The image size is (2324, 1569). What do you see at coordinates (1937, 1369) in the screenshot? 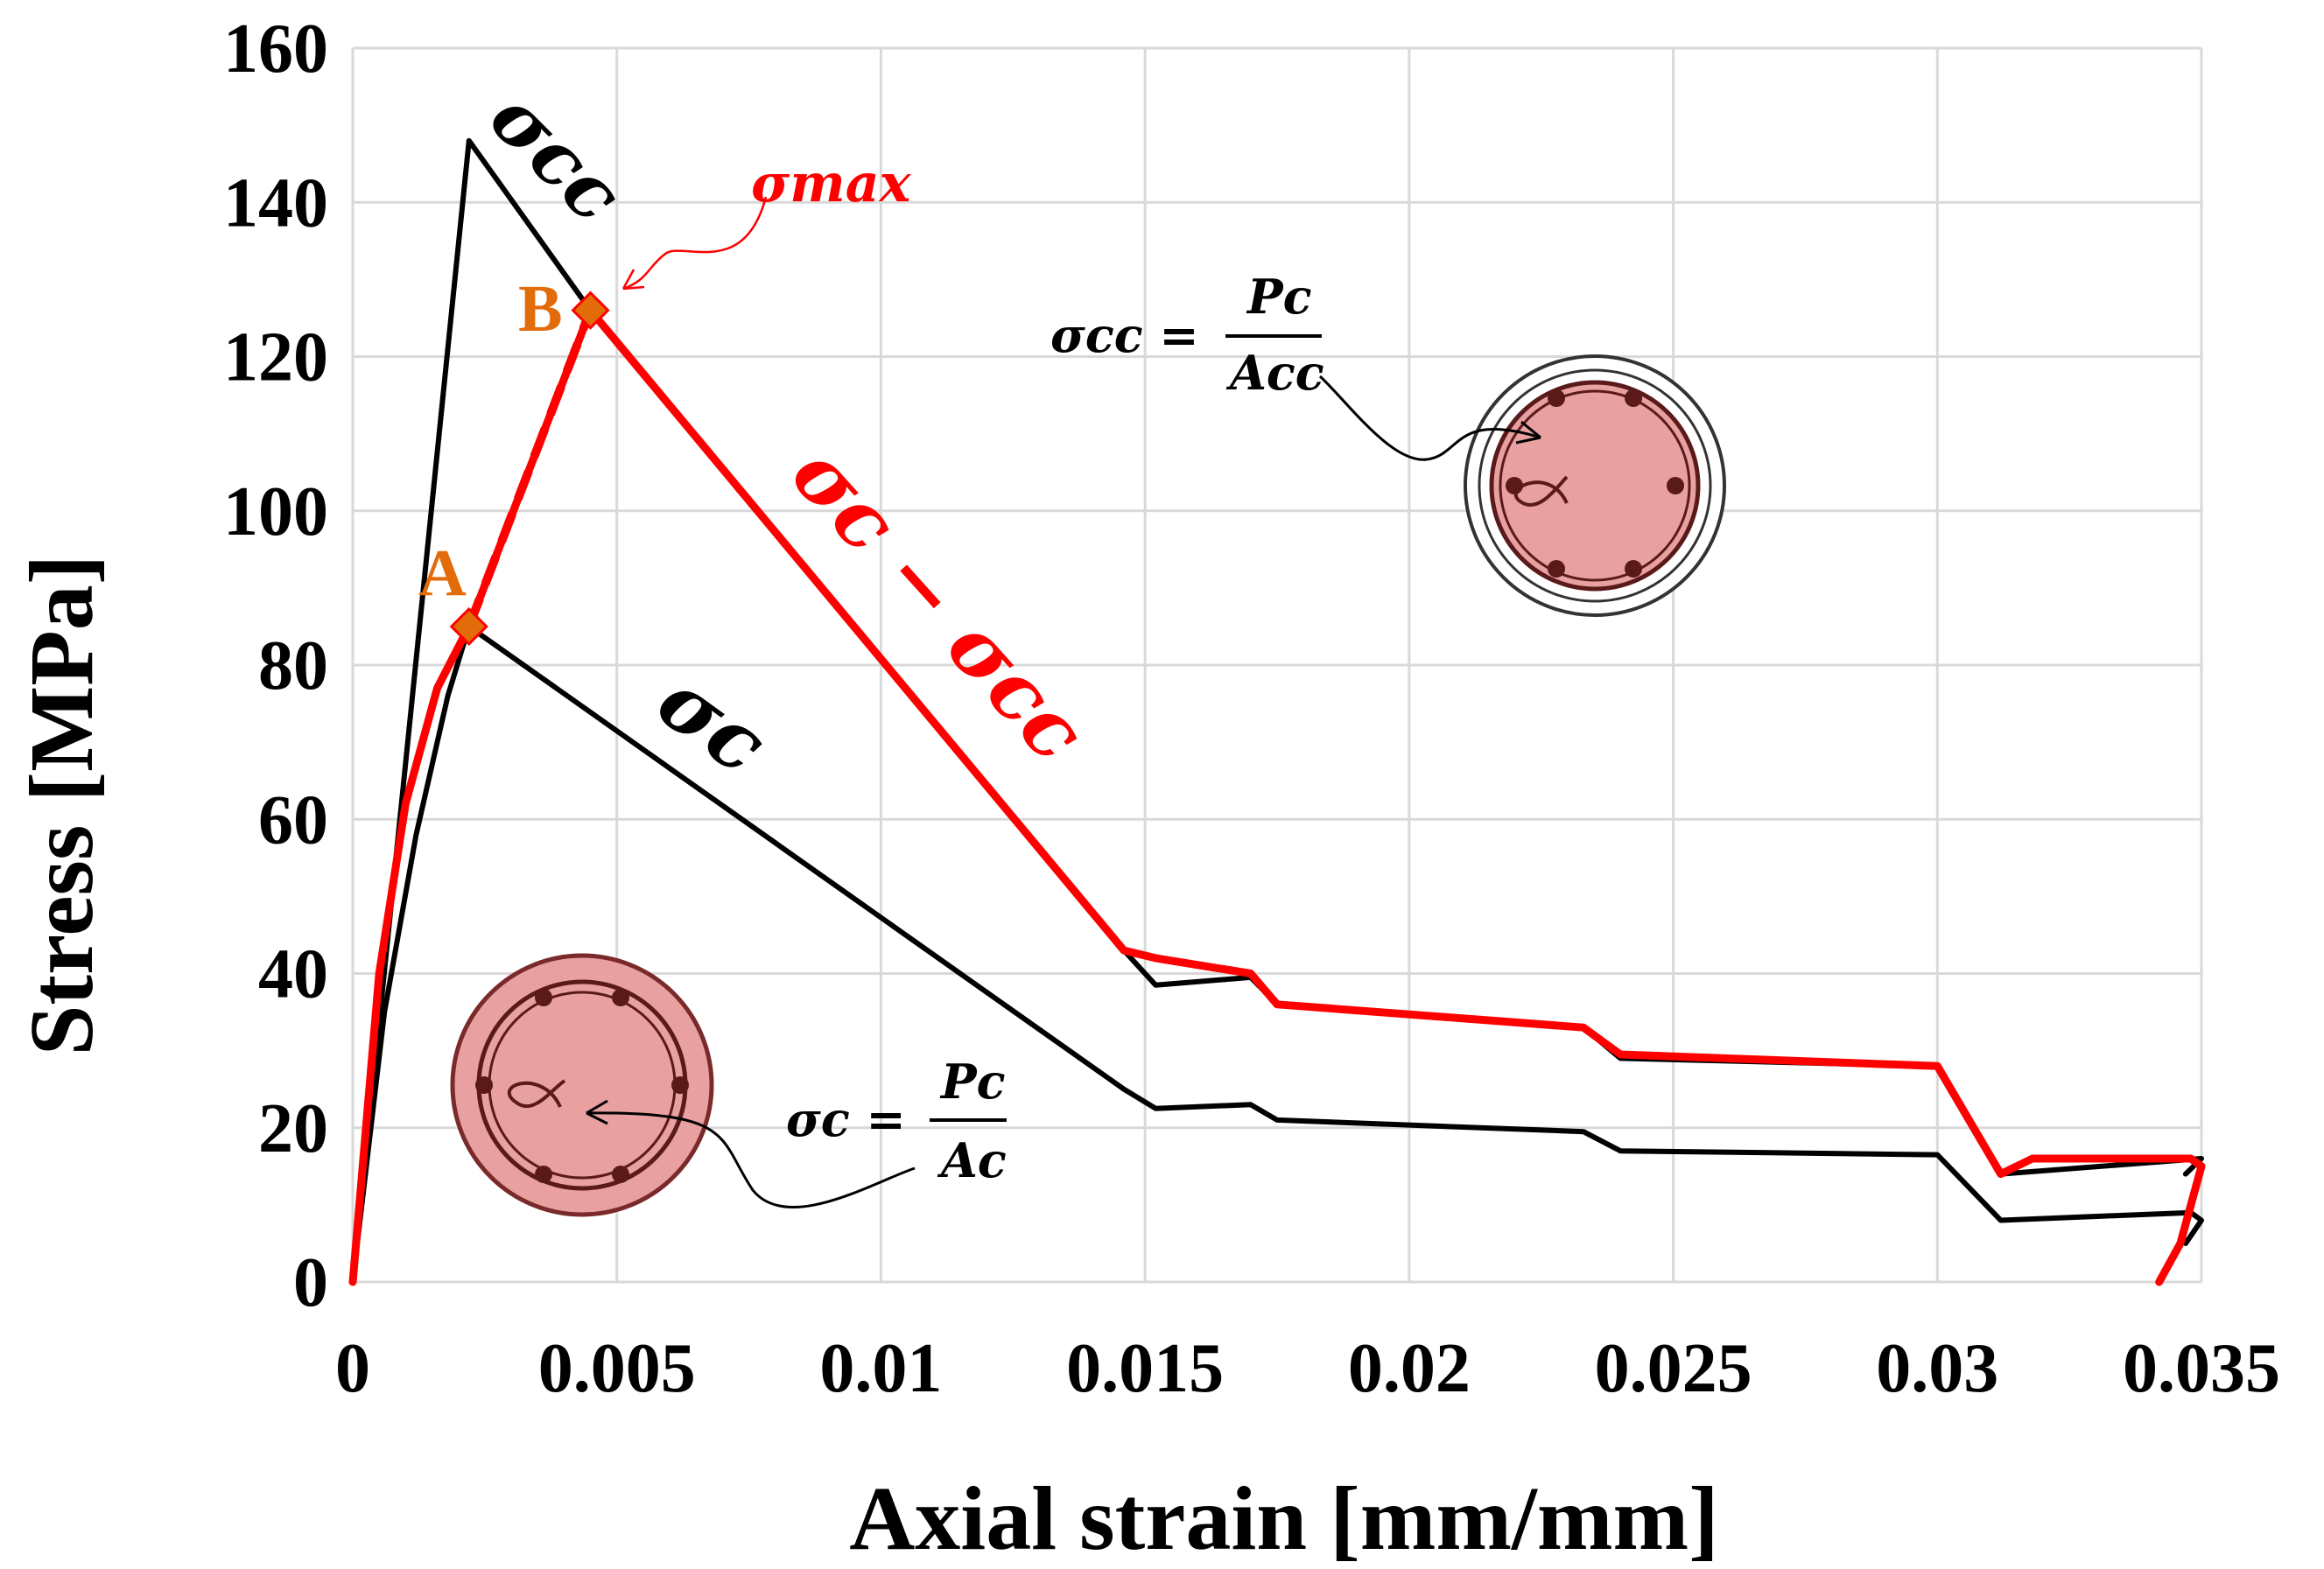
I see `x-tick-label: 0.03` at bounding box center [1937, 1369].